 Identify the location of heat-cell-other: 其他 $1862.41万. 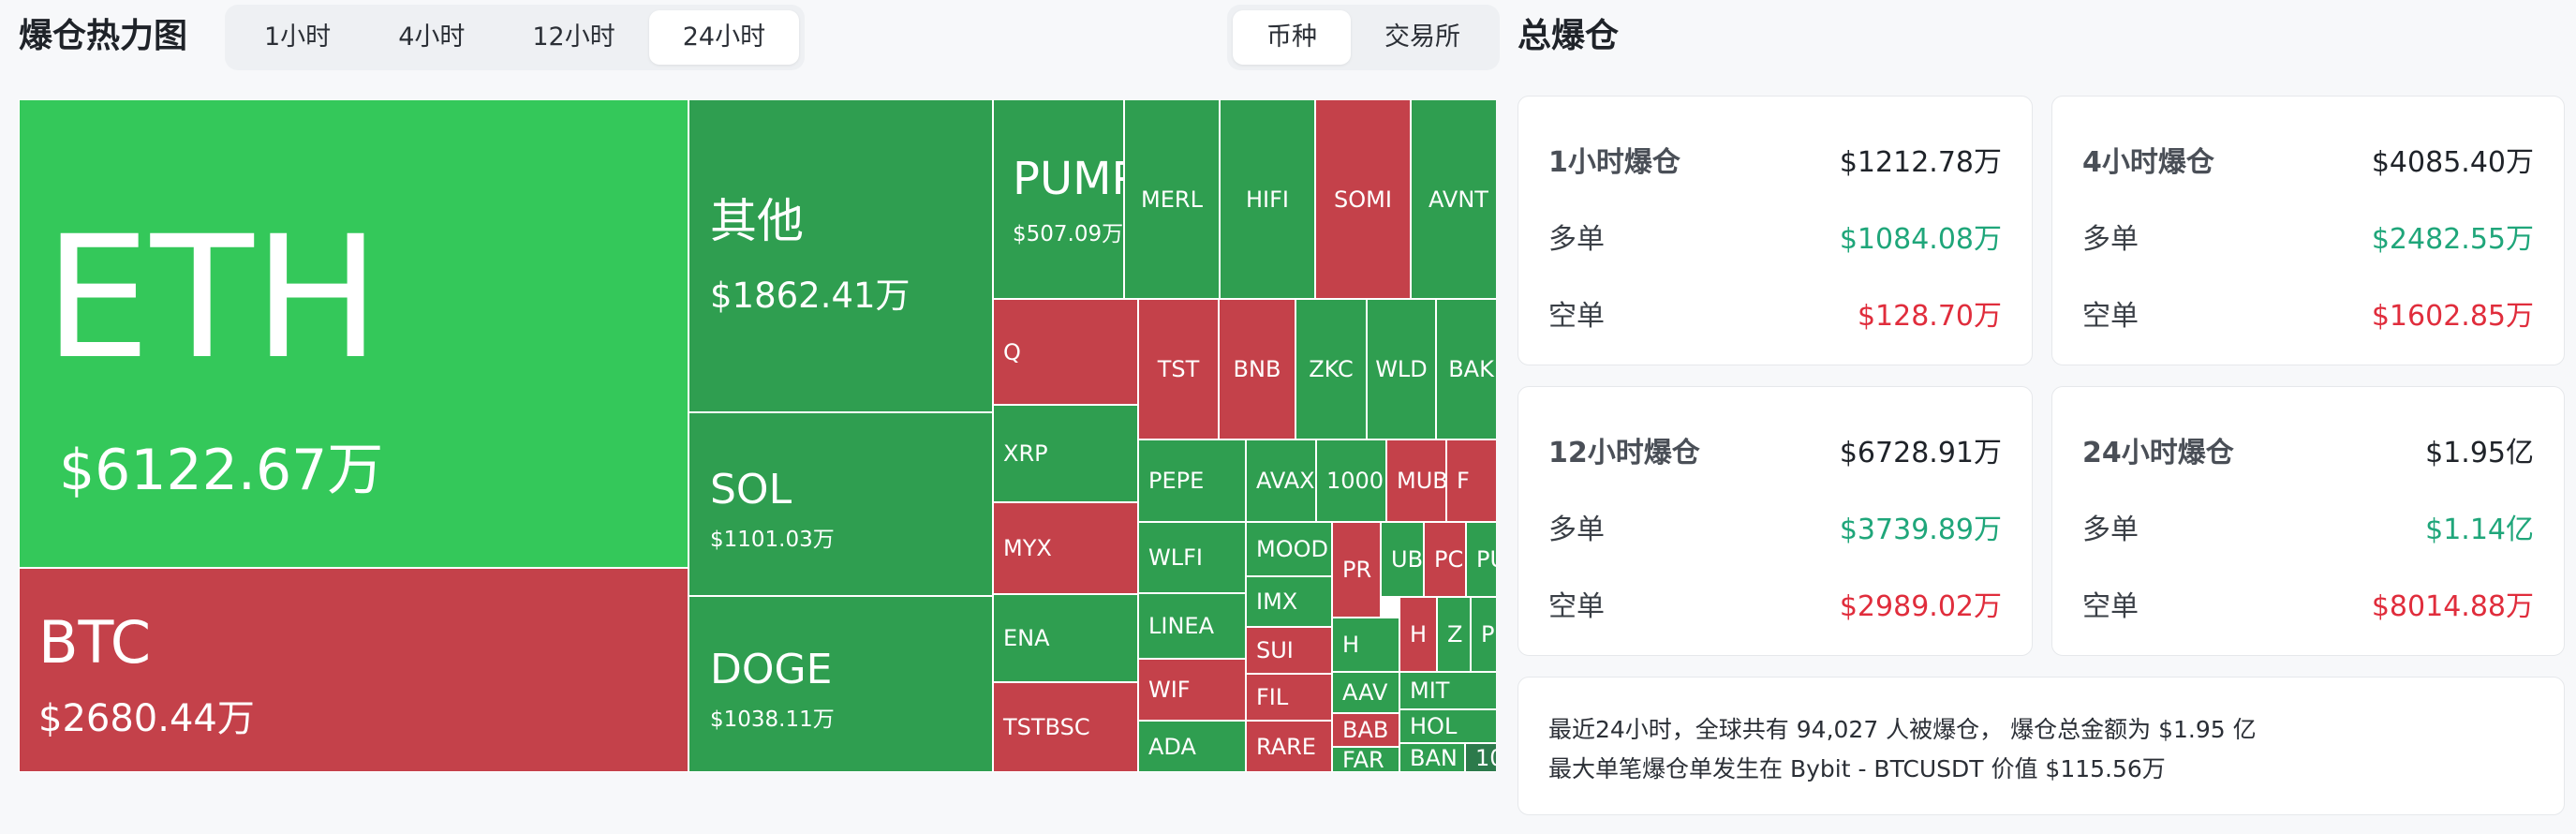
(841, 256).